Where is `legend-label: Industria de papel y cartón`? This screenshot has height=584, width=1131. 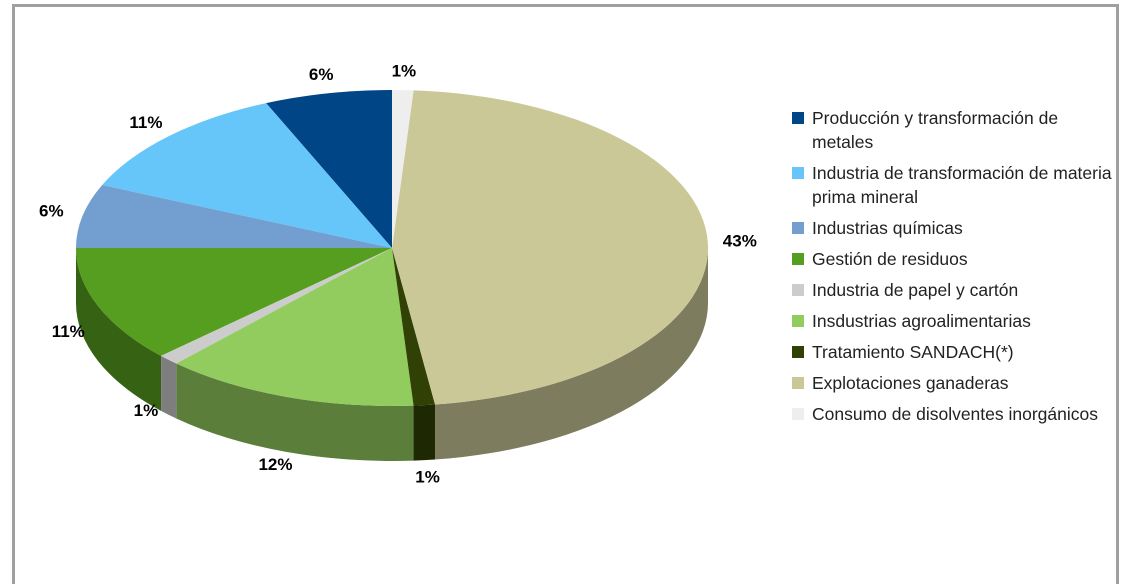
legend-label: Industria de papel y cartón is located at coordinates (915, 290).